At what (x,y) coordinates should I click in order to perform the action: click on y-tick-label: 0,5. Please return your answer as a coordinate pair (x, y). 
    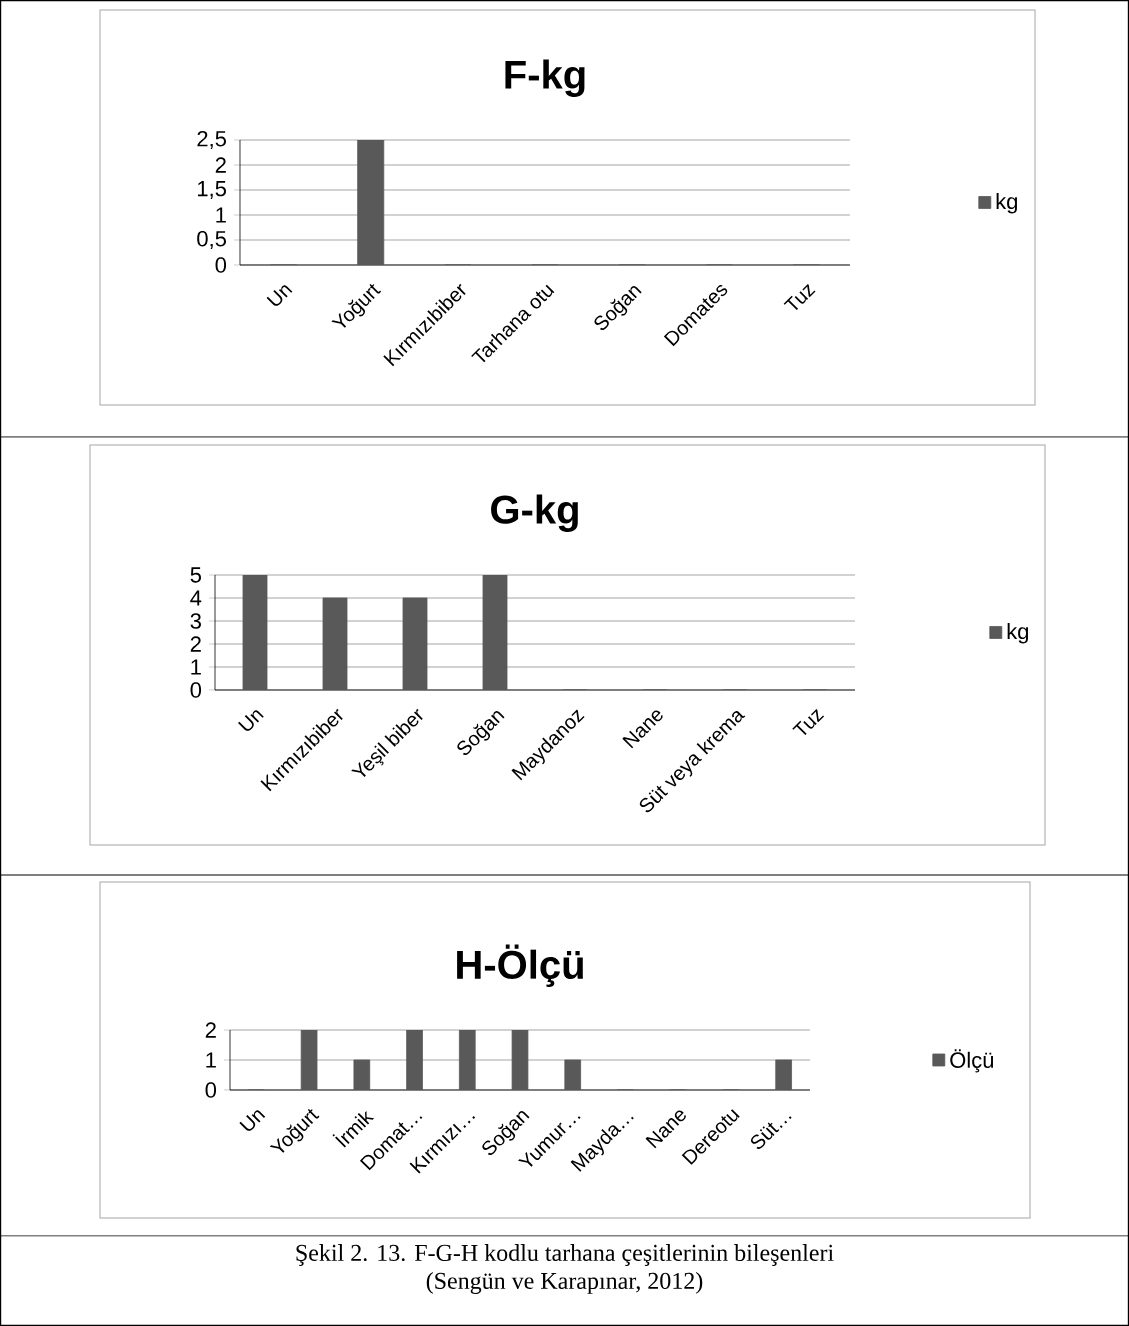
    Looking at the image, I should click on (211, 240).